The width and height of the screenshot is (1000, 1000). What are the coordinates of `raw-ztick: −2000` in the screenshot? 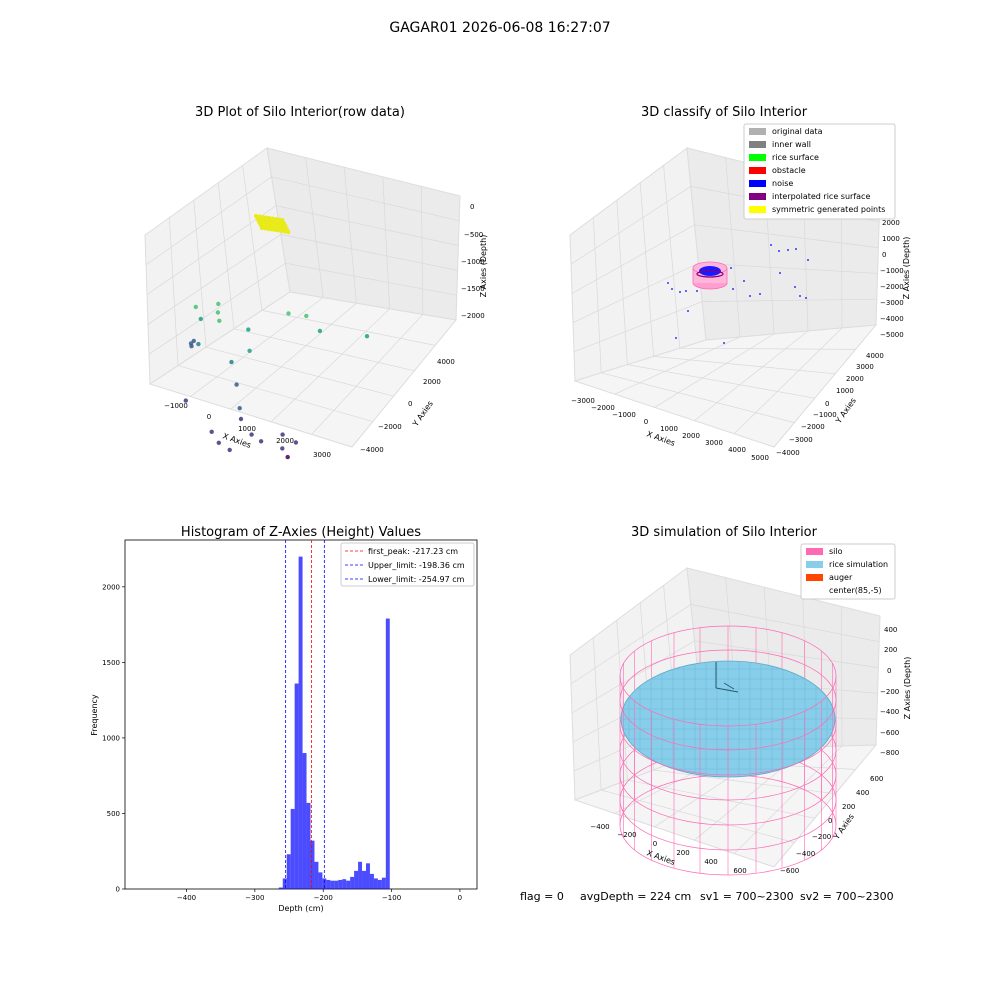 It's located at (473, 316).